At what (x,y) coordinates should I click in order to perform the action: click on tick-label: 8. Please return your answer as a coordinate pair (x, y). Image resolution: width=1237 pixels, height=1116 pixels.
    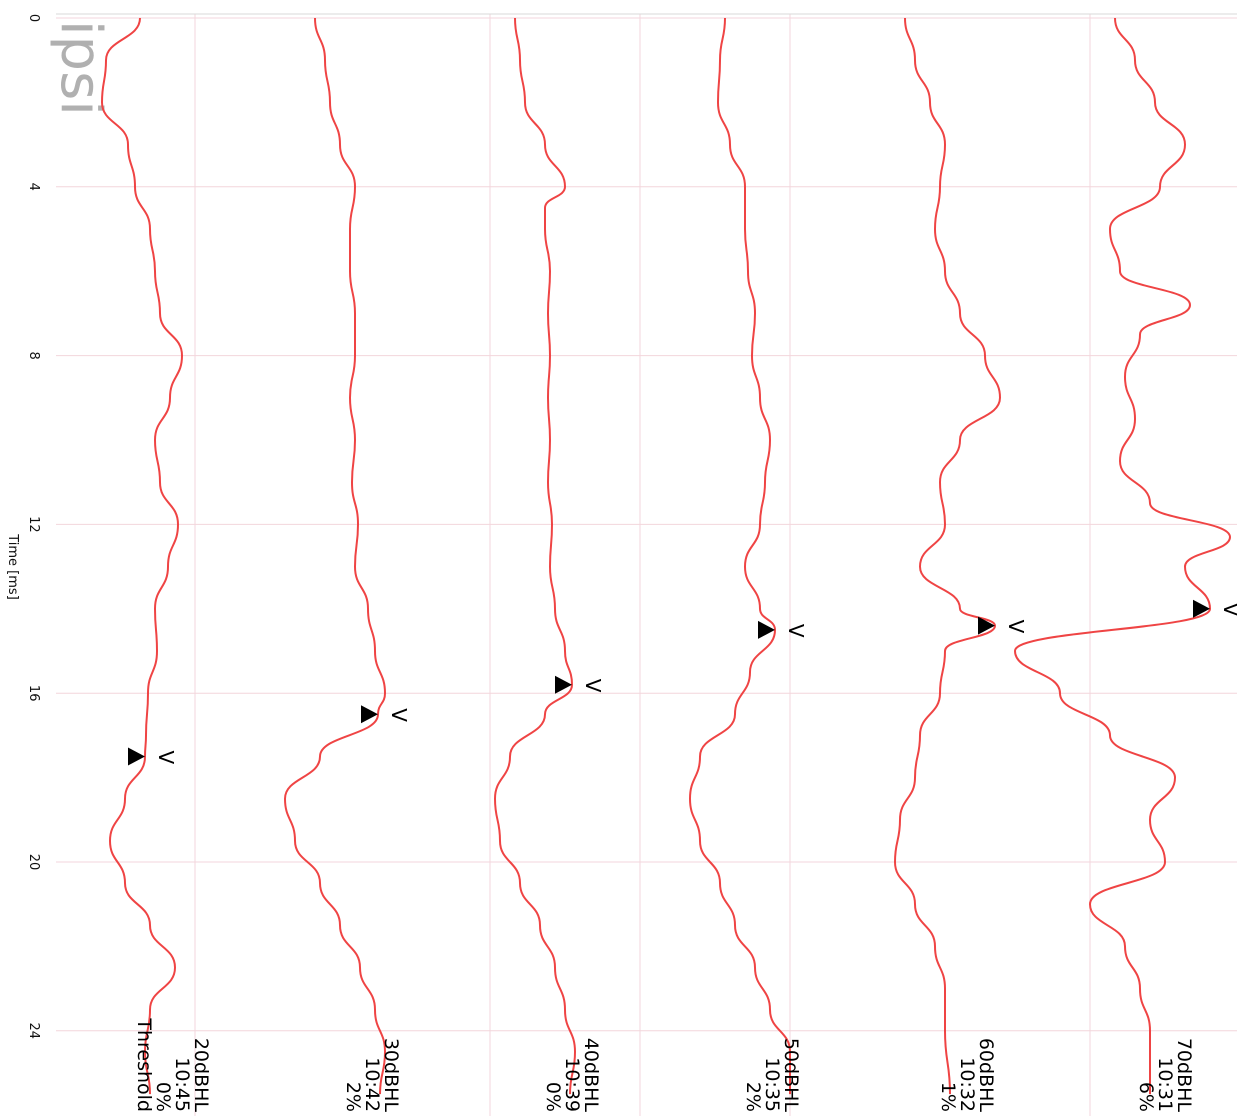
    Looking at the image, I should click on (33, 355).